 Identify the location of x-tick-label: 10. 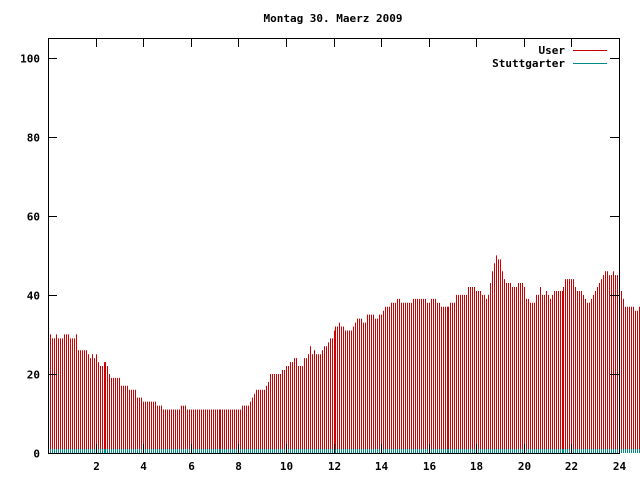
(286, 466).